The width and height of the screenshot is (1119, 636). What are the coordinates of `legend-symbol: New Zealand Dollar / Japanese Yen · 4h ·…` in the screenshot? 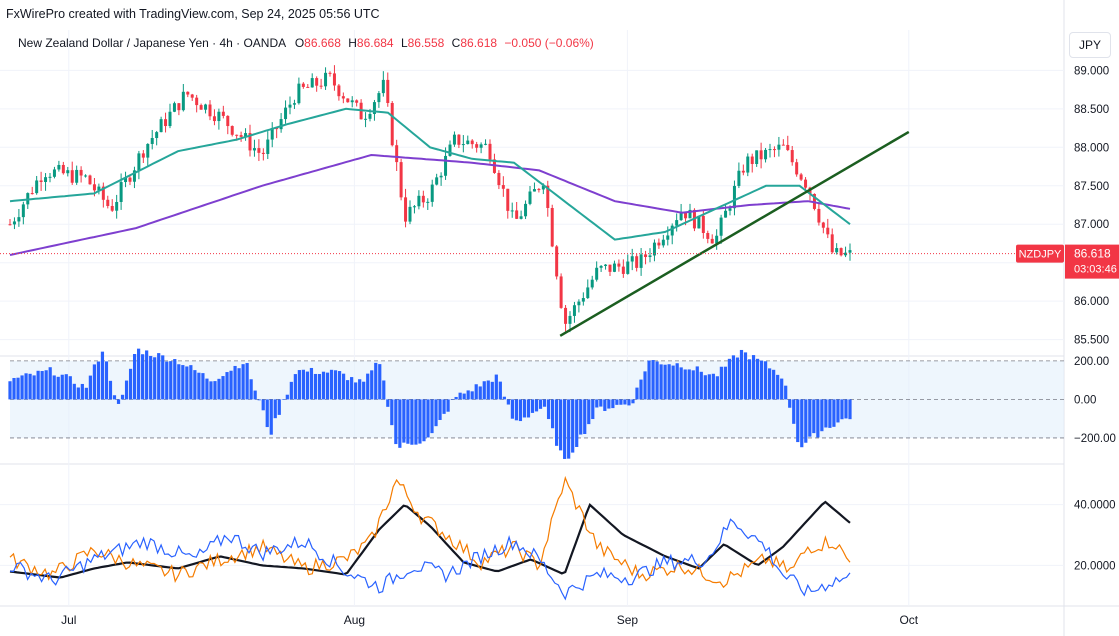 It's located at (152, 43).